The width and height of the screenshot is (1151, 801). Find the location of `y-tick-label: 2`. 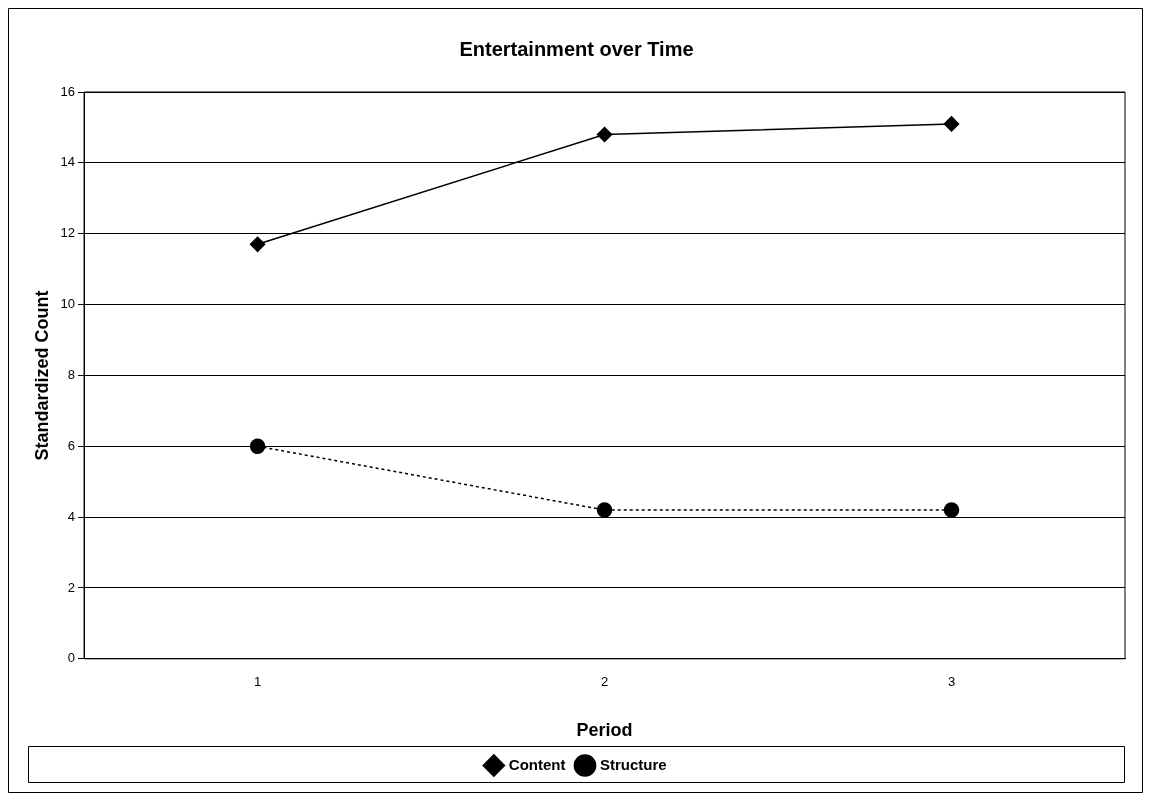

y-tick-label: 2 is located at coordinates (71, 587).